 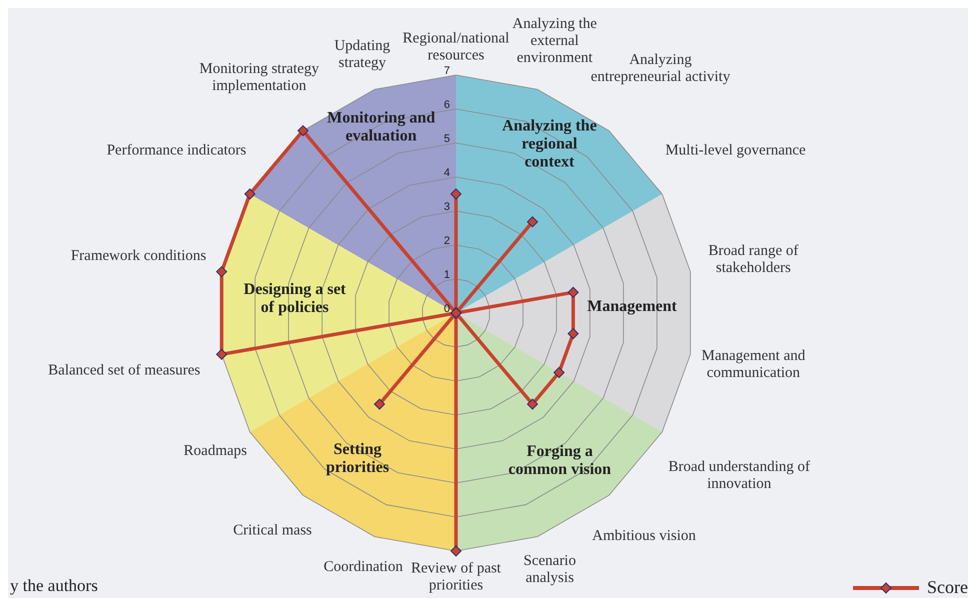 What do you see at coordinates (754, 365) in the screenshot?
I see `spoke-label: Management and communication` at bounding box center [754, 365].